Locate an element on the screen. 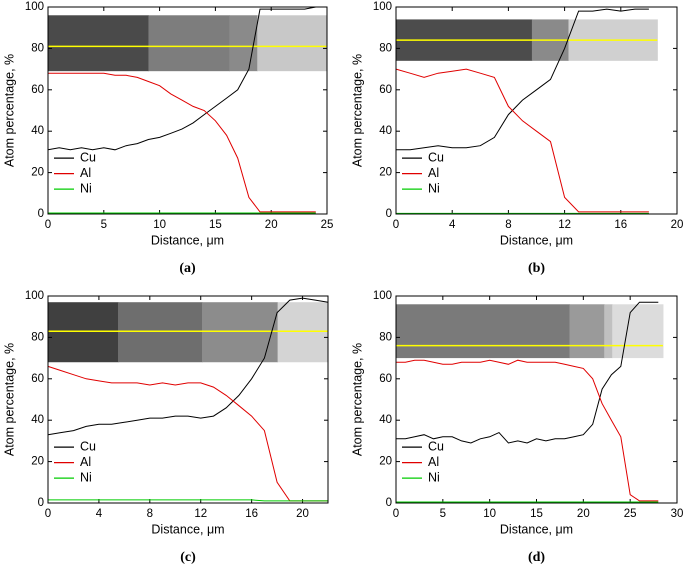 This screenshot has width=685, height=567. x-tick-label: 30 is located at coordinates (677, 514).